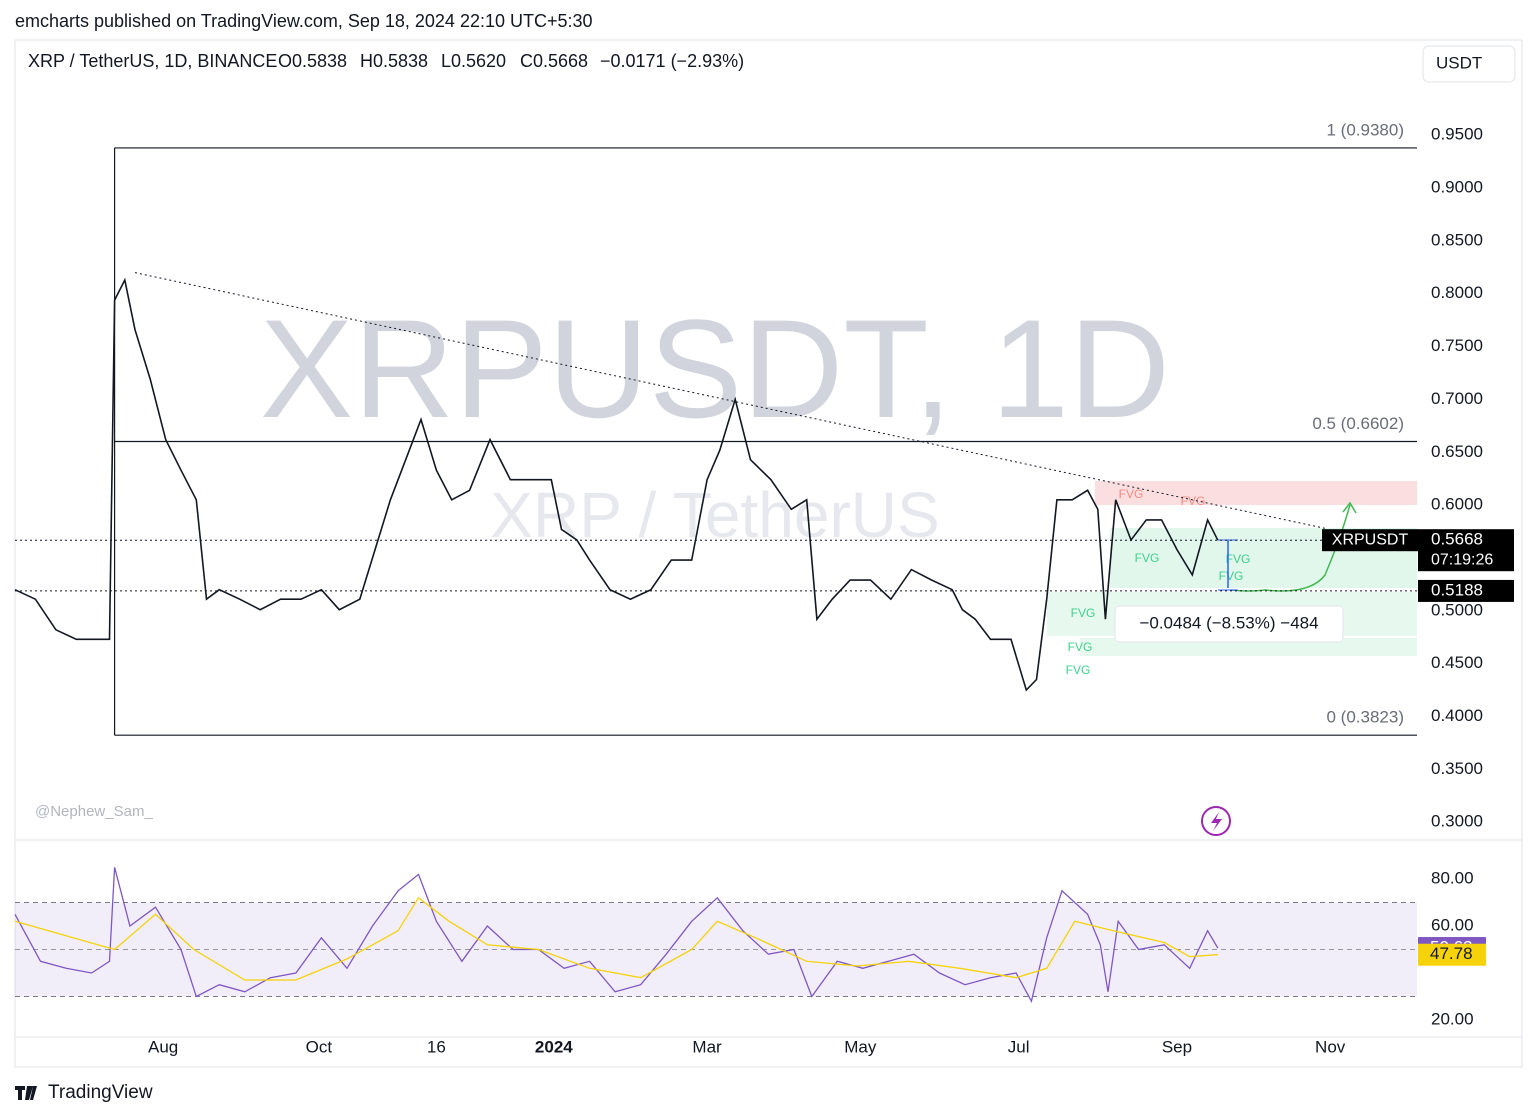 The height and width of the screenshot is (1118, 1536). What do you see at coordinates (1457, 609) in the screenshot?
I see `y-tick-label: 0.5000` at bounding box center [1457, 609].